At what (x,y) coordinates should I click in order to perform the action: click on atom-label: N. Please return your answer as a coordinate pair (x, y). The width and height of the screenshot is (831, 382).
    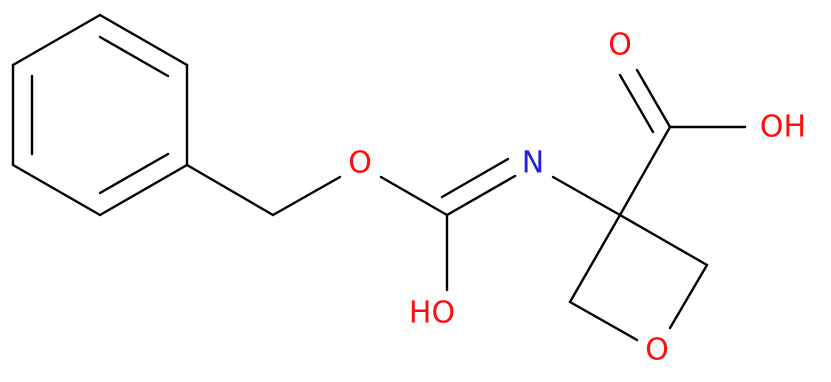
    Looking at the image, I should click on (533, 163).